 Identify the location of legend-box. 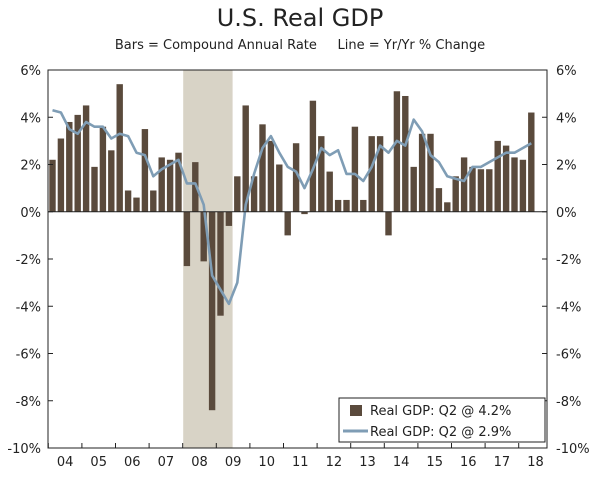
(442, 420).